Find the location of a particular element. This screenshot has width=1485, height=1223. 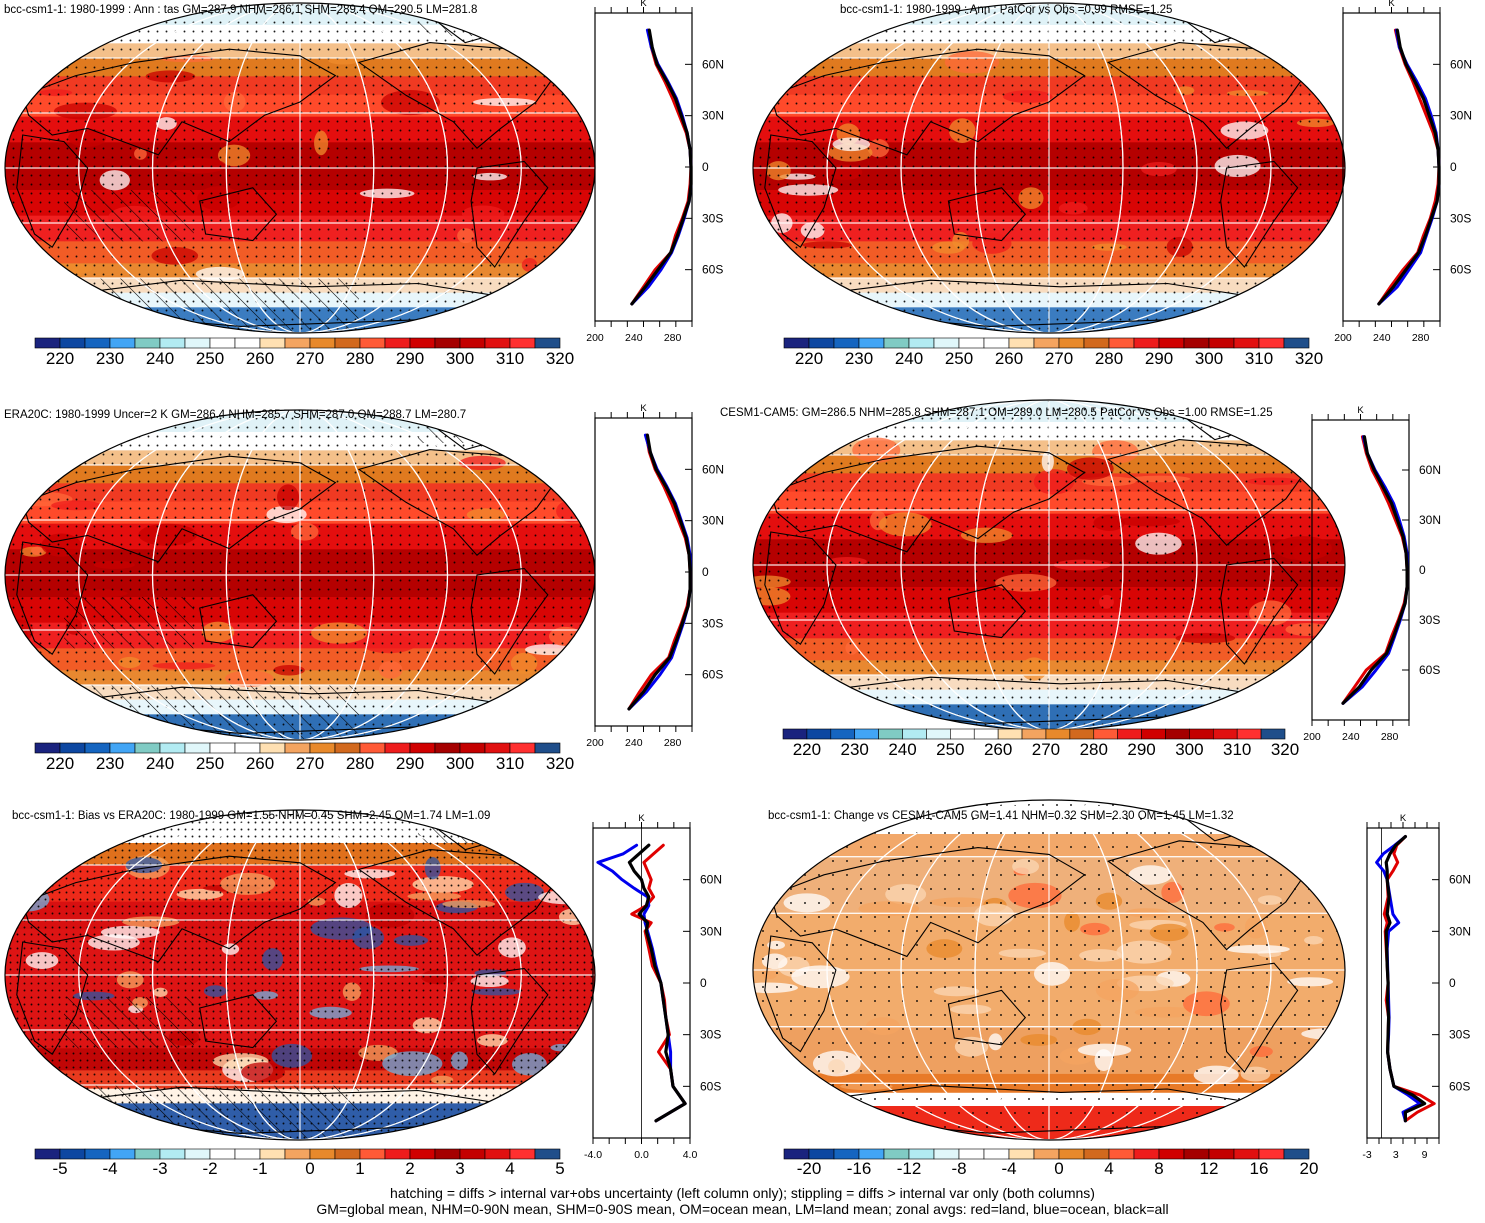

colorbar-tick-label: 300 is located at coordinates (1209, 358).